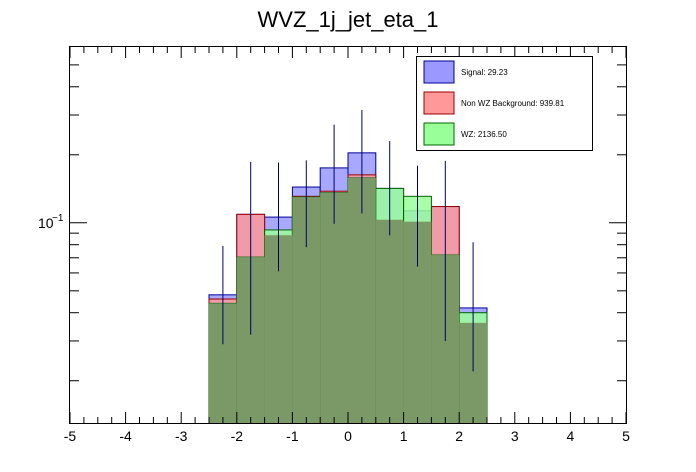 Image resolution: width=696 pixels, height=472 pixels. What do you see at coordinates (70, 436) in the screenshot?
I see `x-tick-label: -5` at bounding box center [70, 436].